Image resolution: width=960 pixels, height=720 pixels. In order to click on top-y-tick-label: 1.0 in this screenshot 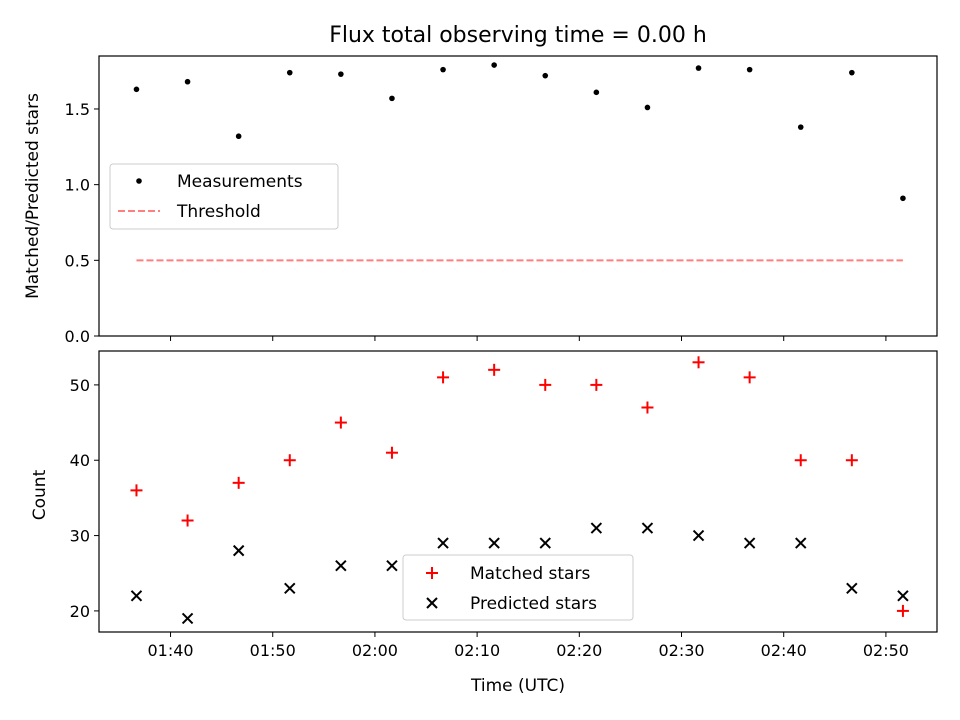, I will do `click(77, 185)`.